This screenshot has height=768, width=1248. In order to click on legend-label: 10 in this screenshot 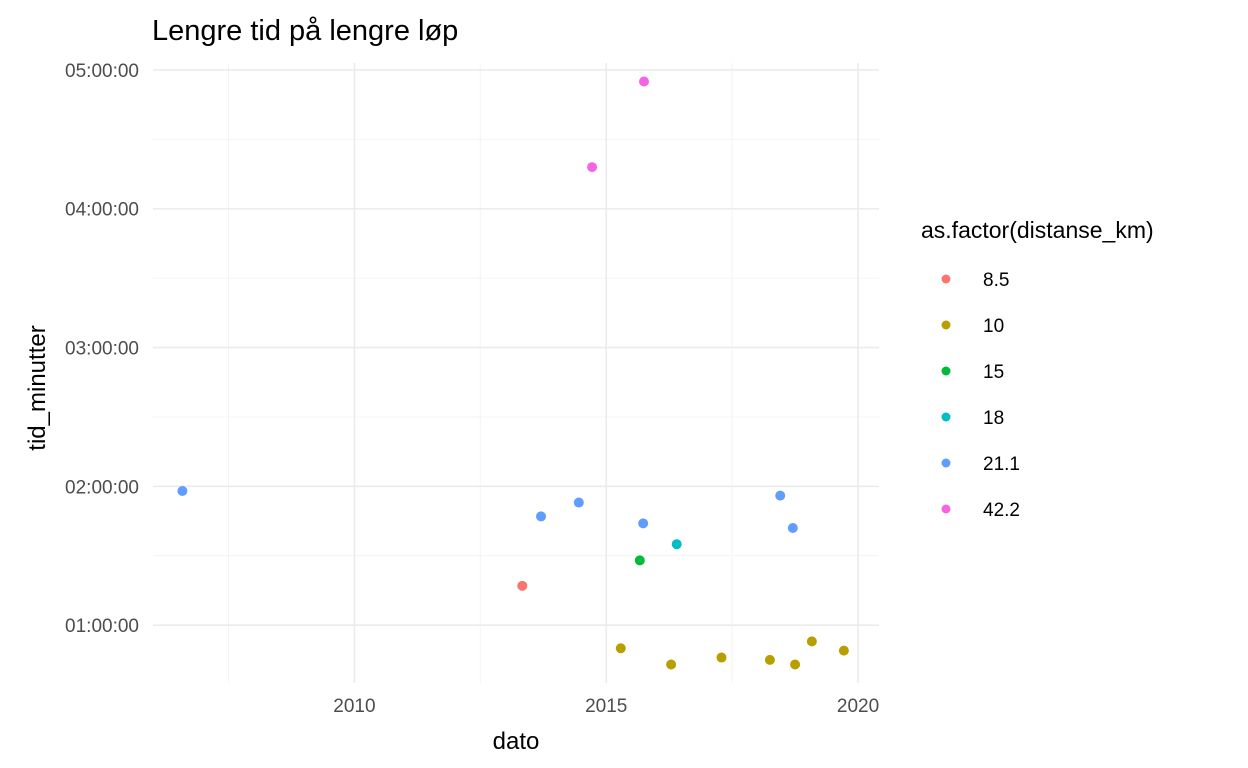, I will do `click(993, 326)`.